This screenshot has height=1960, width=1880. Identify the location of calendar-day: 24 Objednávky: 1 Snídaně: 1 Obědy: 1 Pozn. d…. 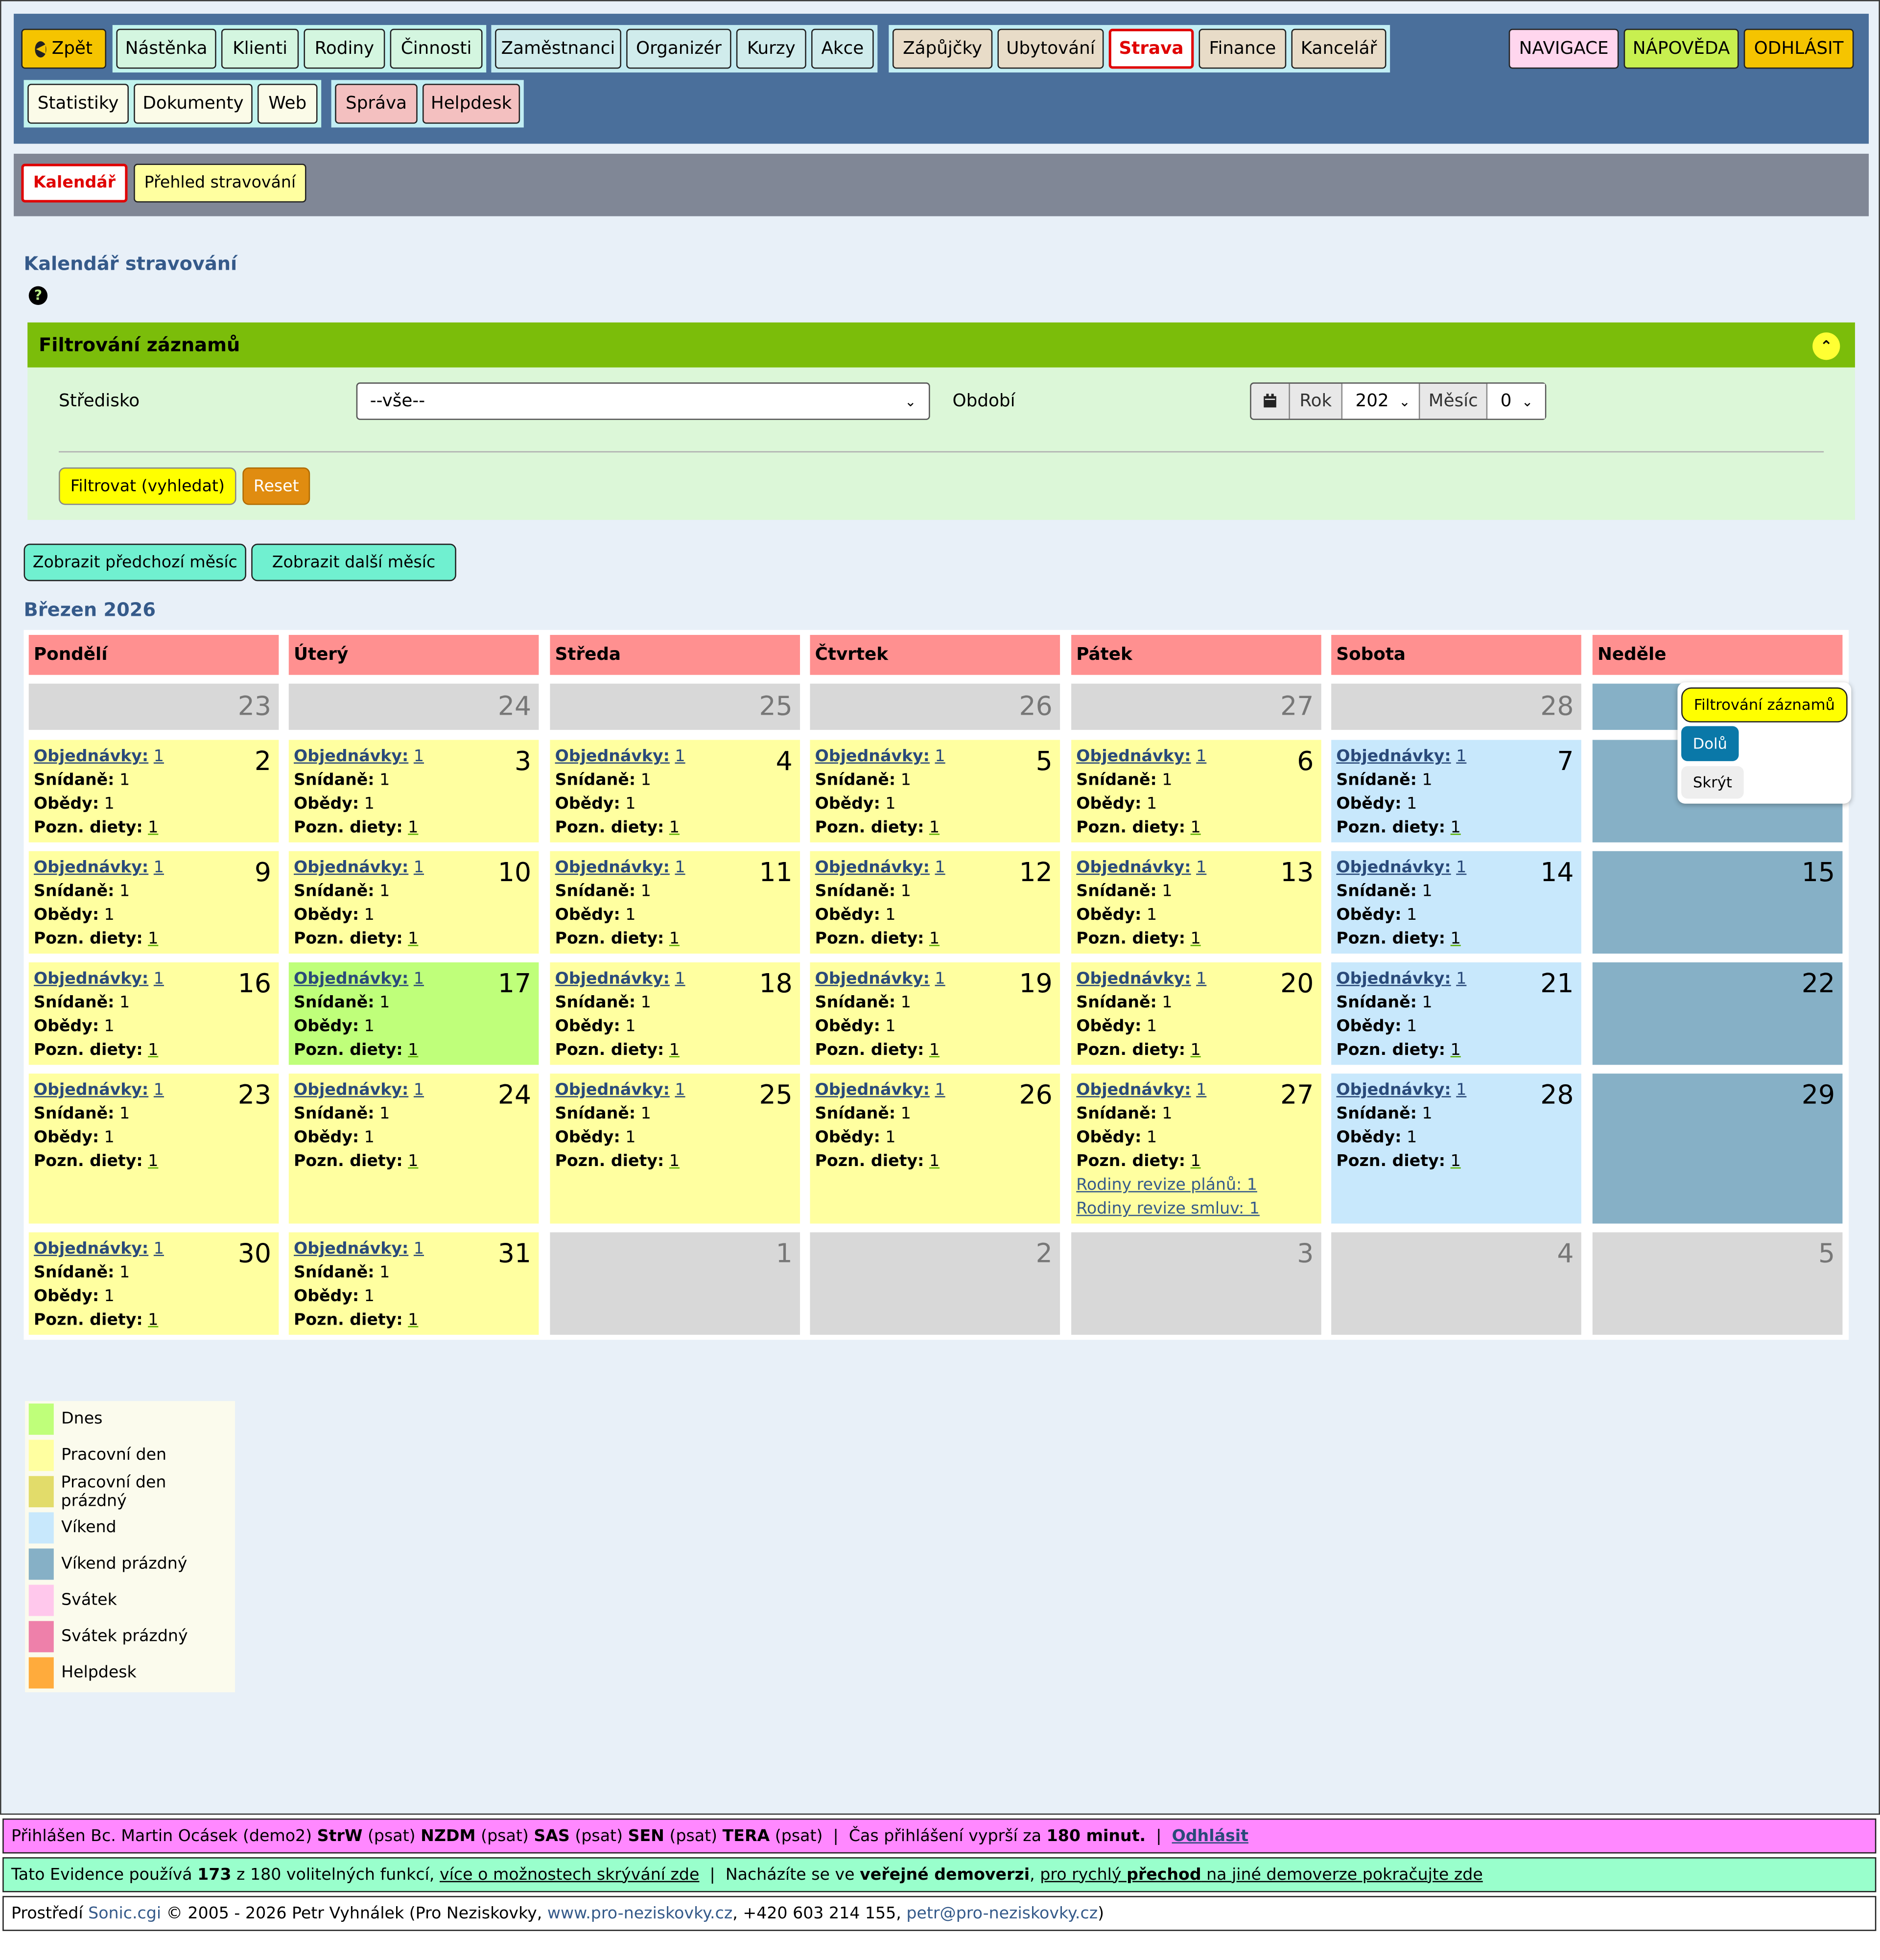
(413, 1148).